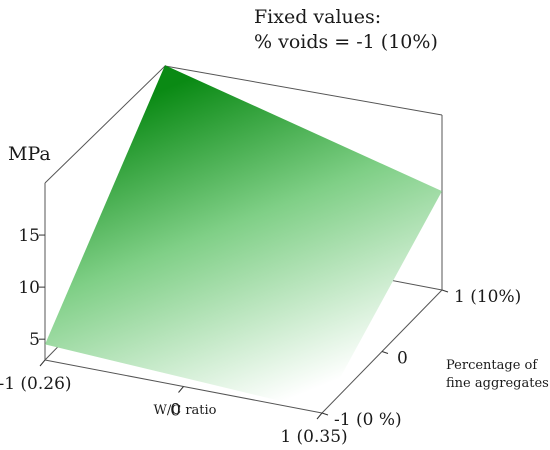 This screenshot has width=550, height=450. Describe the element at coordinates (402, 359) in the screenshot. I see `y-tick-label-mid: 0` at that location.